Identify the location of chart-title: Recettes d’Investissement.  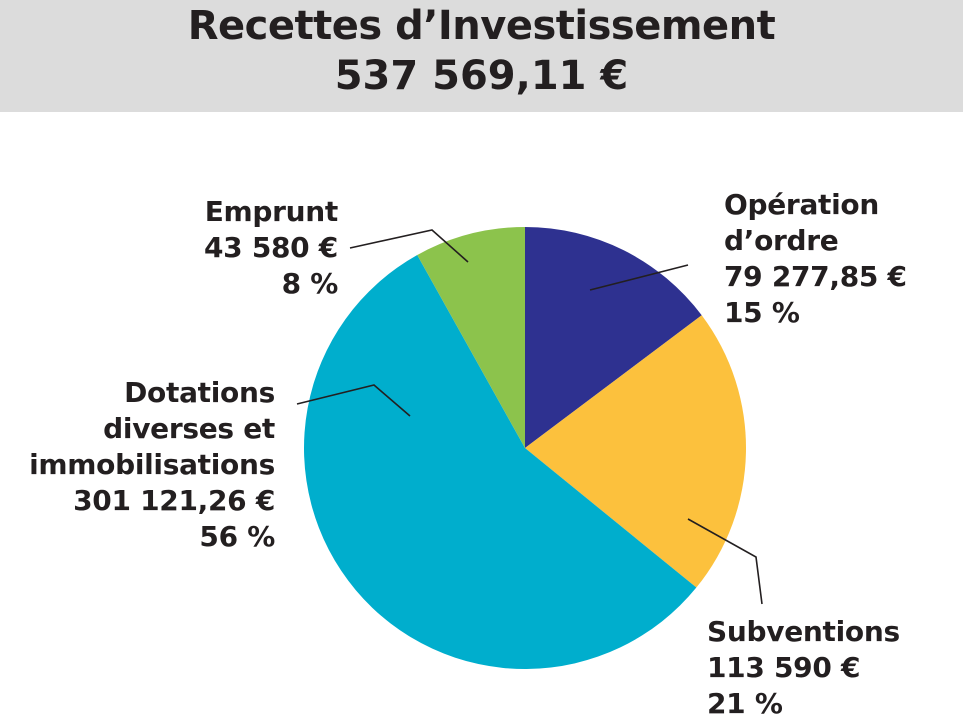
(481, 26).